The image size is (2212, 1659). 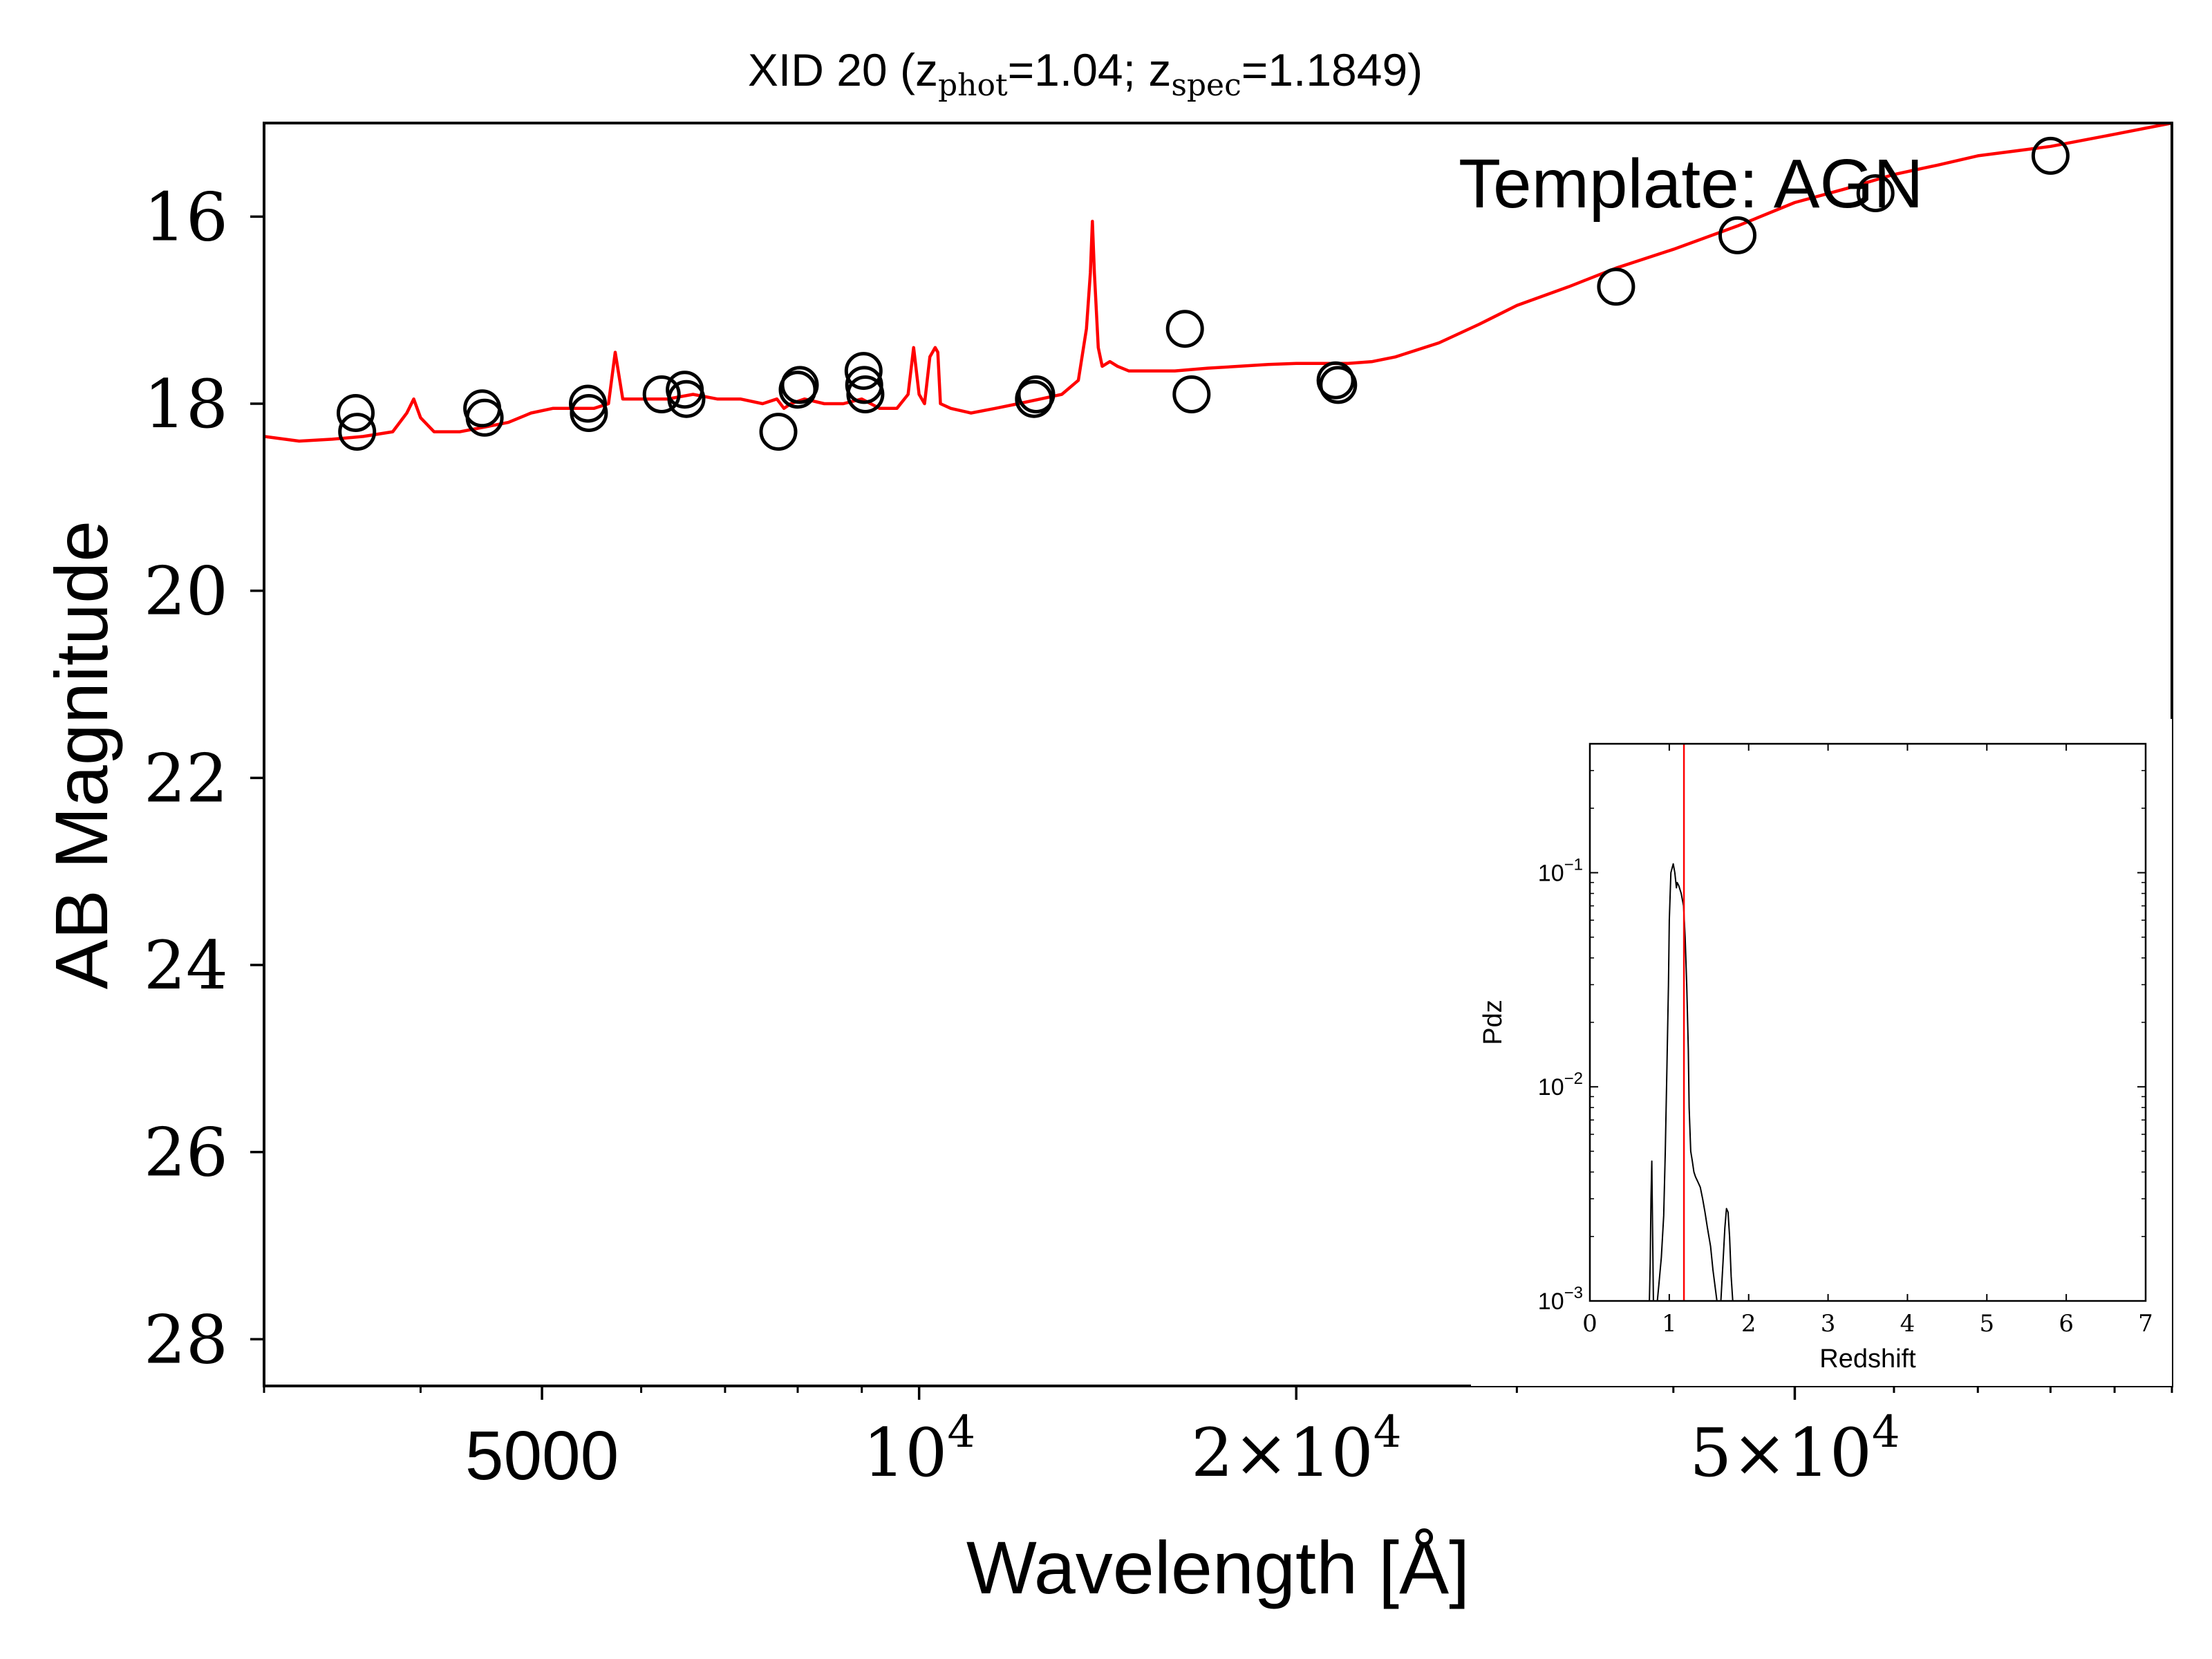 I want to click on title-mid: =1.04; z, so click(x=1090, y=69).